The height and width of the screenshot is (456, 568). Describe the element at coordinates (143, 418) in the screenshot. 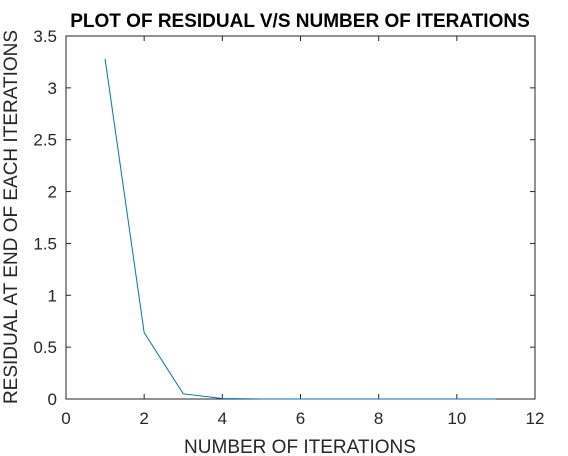

I see `x-tick-label: 2` at that location.